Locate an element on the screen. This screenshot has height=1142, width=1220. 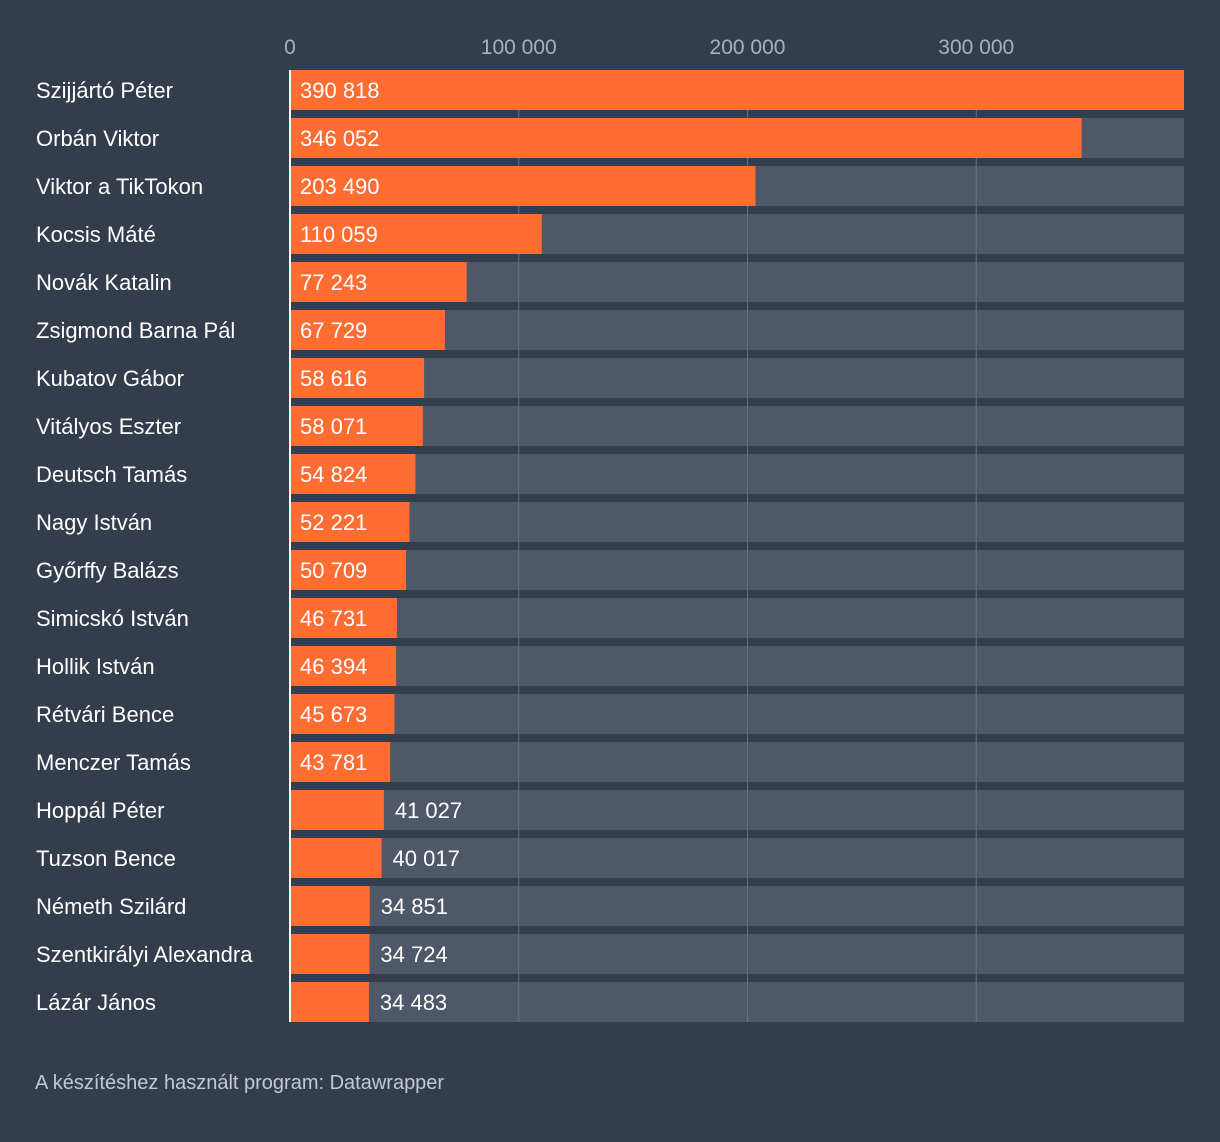
value-label-kubatov-gabor: 58 616 is located at coordinates (333, 378).